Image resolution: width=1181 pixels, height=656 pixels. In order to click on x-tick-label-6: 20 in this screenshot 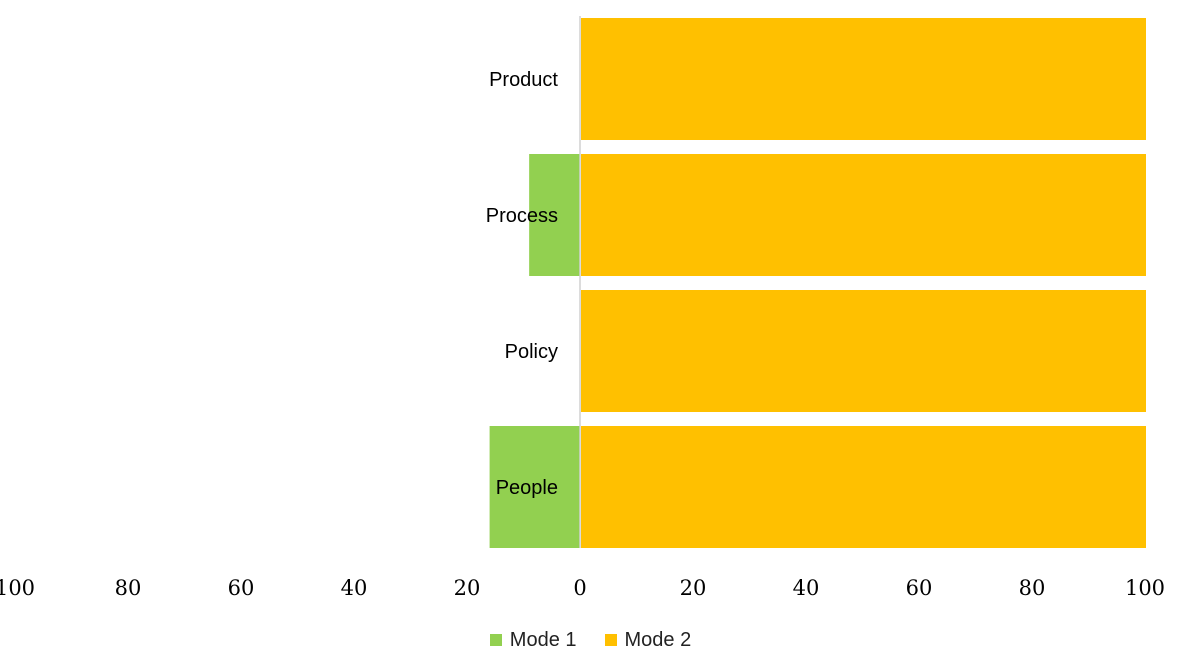, I will do `click(693, 588)`.